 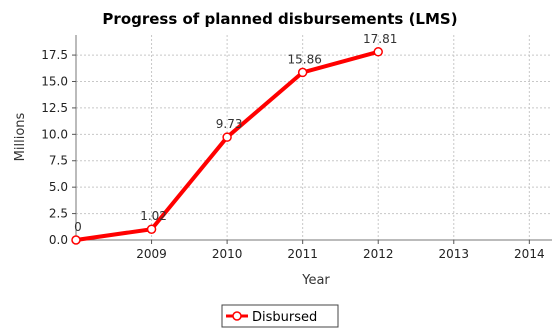 I want to click on legend-swatch-marker, so click(x=237, y=316).